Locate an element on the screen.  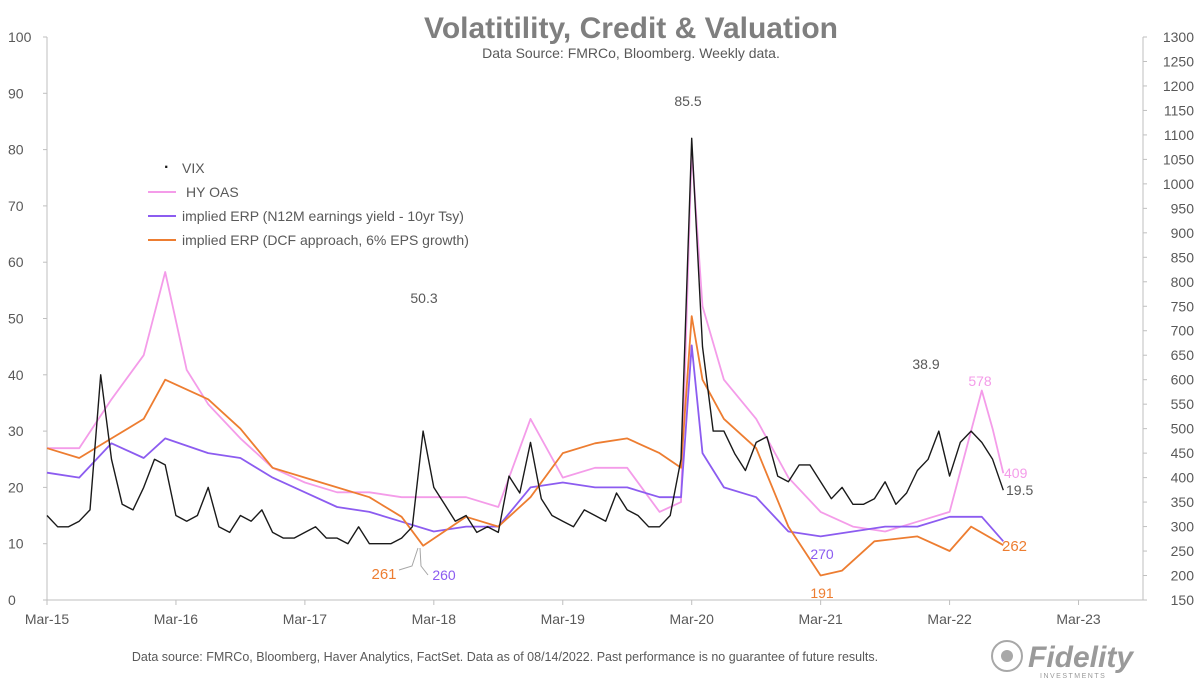
x-tick-label: Mar-22 is located at coordinates (949, 619).